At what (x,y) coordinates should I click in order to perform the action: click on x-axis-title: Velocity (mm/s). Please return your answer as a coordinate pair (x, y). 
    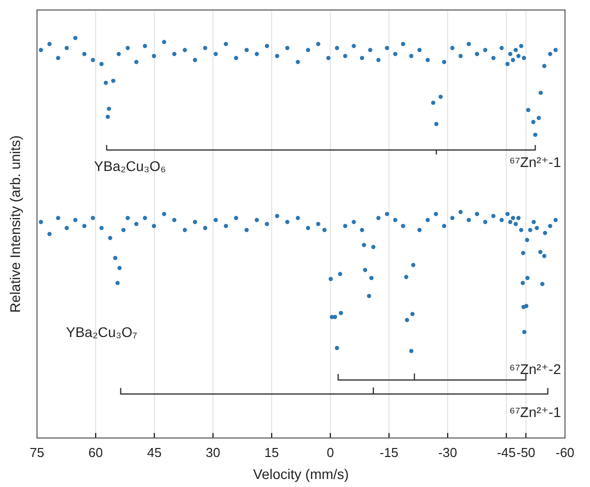
    Looking at the image, I should click on (301, 474).